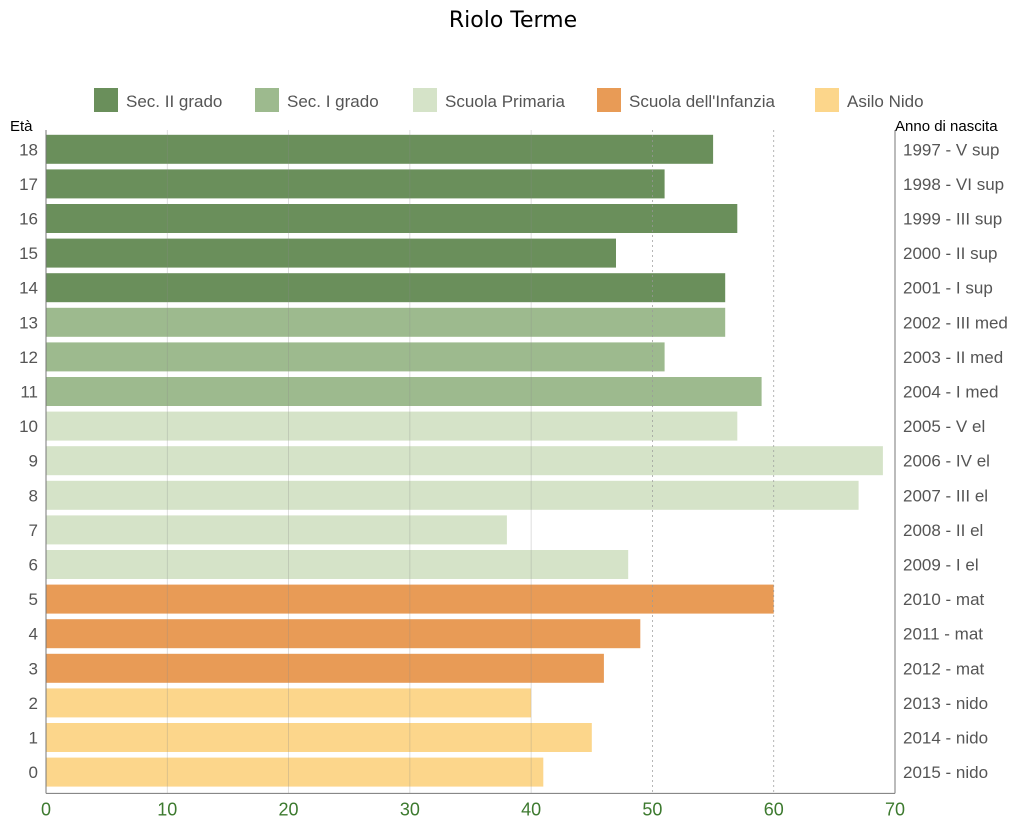 The height and width of the screenshot is (822, 1026). What do you see at coordinates (28, 184) in the screenshot?
I see `age-label-17: 17` at bounding box center [28, 184].